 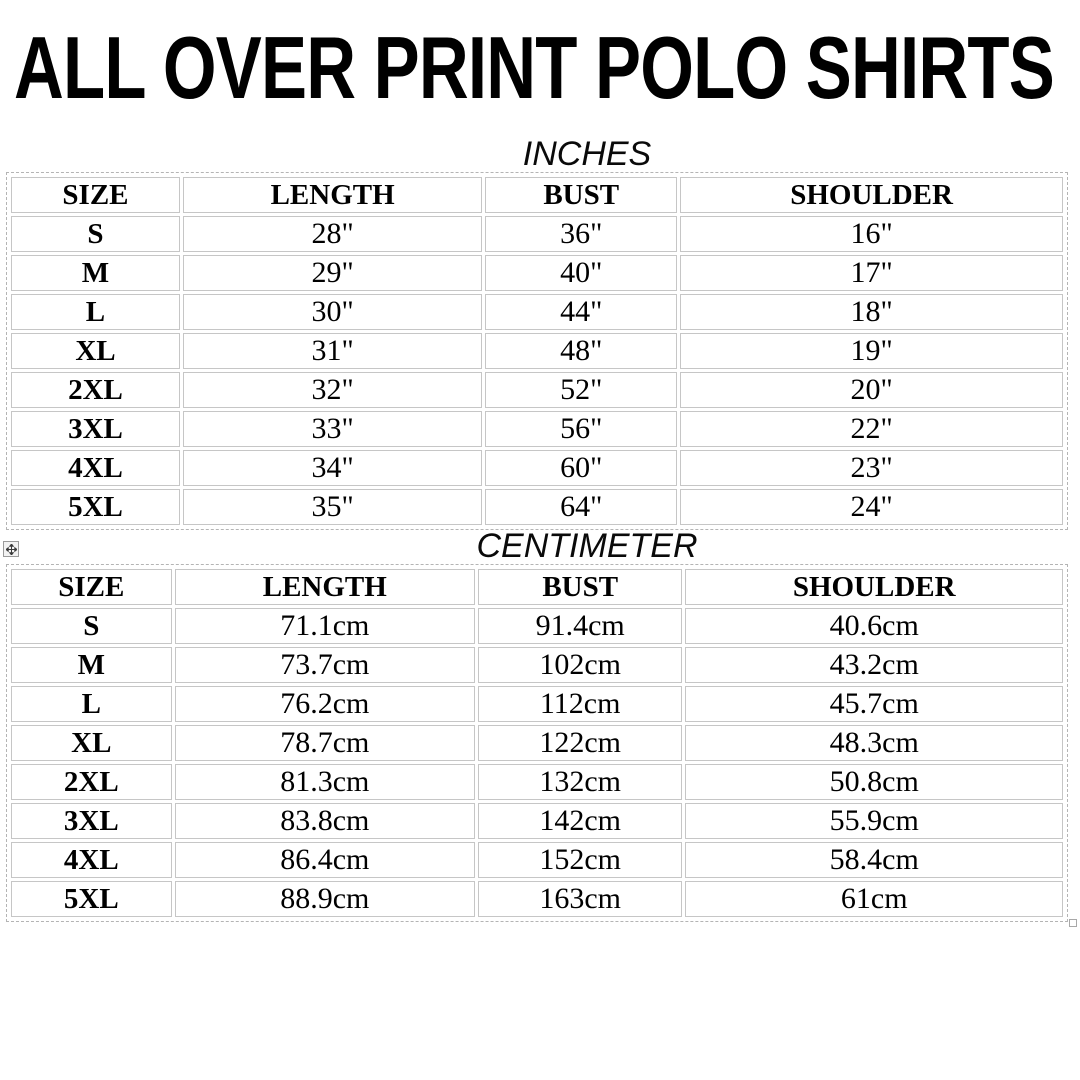 What do you see at coordinates (871, 273) in the screenshot?
I see `measurement-cell: 17"` at bounding box center [871, 273].